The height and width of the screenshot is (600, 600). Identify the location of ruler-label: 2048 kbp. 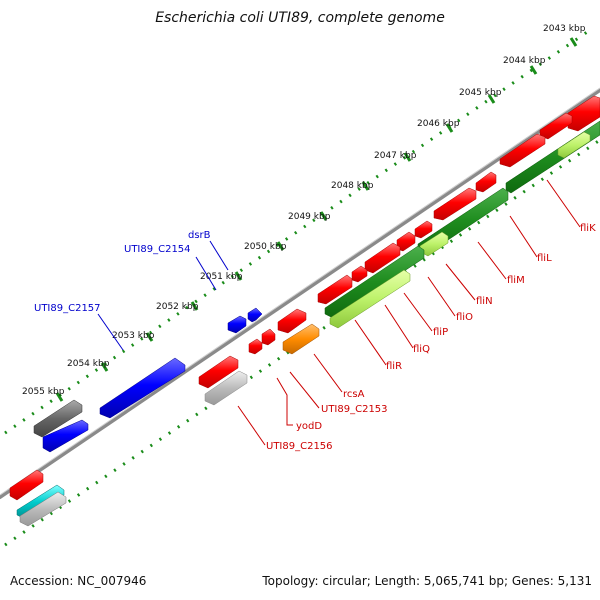
(352, 186).